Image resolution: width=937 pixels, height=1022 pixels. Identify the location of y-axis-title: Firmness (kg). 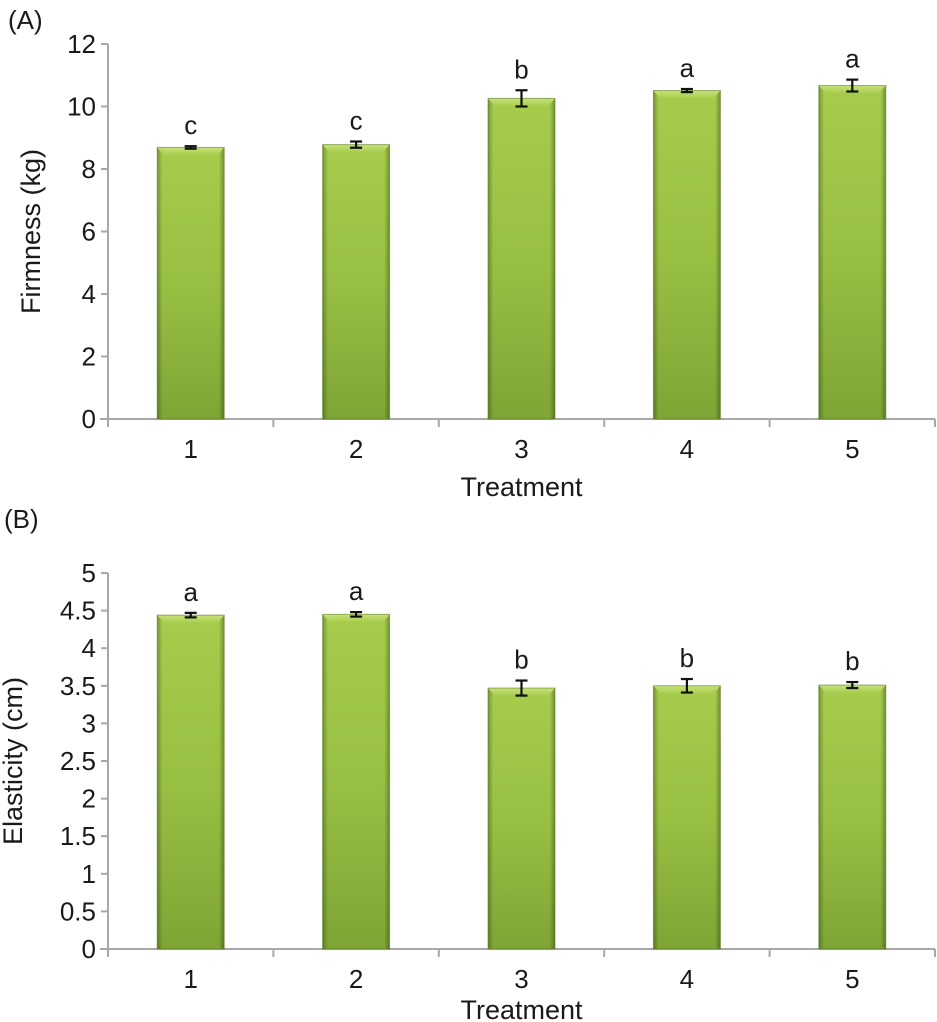
(31, 231).